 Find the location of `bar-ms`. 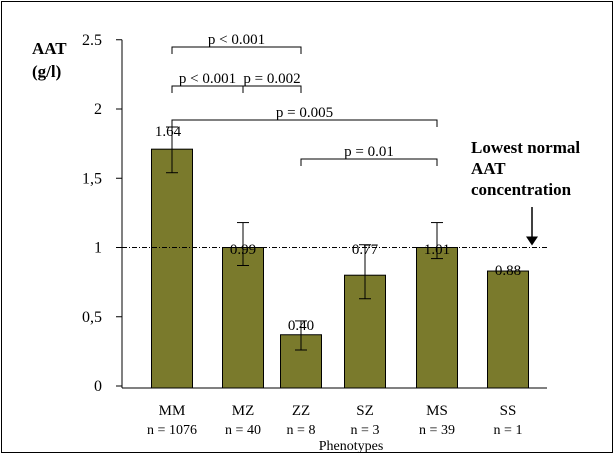

bar-ms is located at coordinates (437, 318).